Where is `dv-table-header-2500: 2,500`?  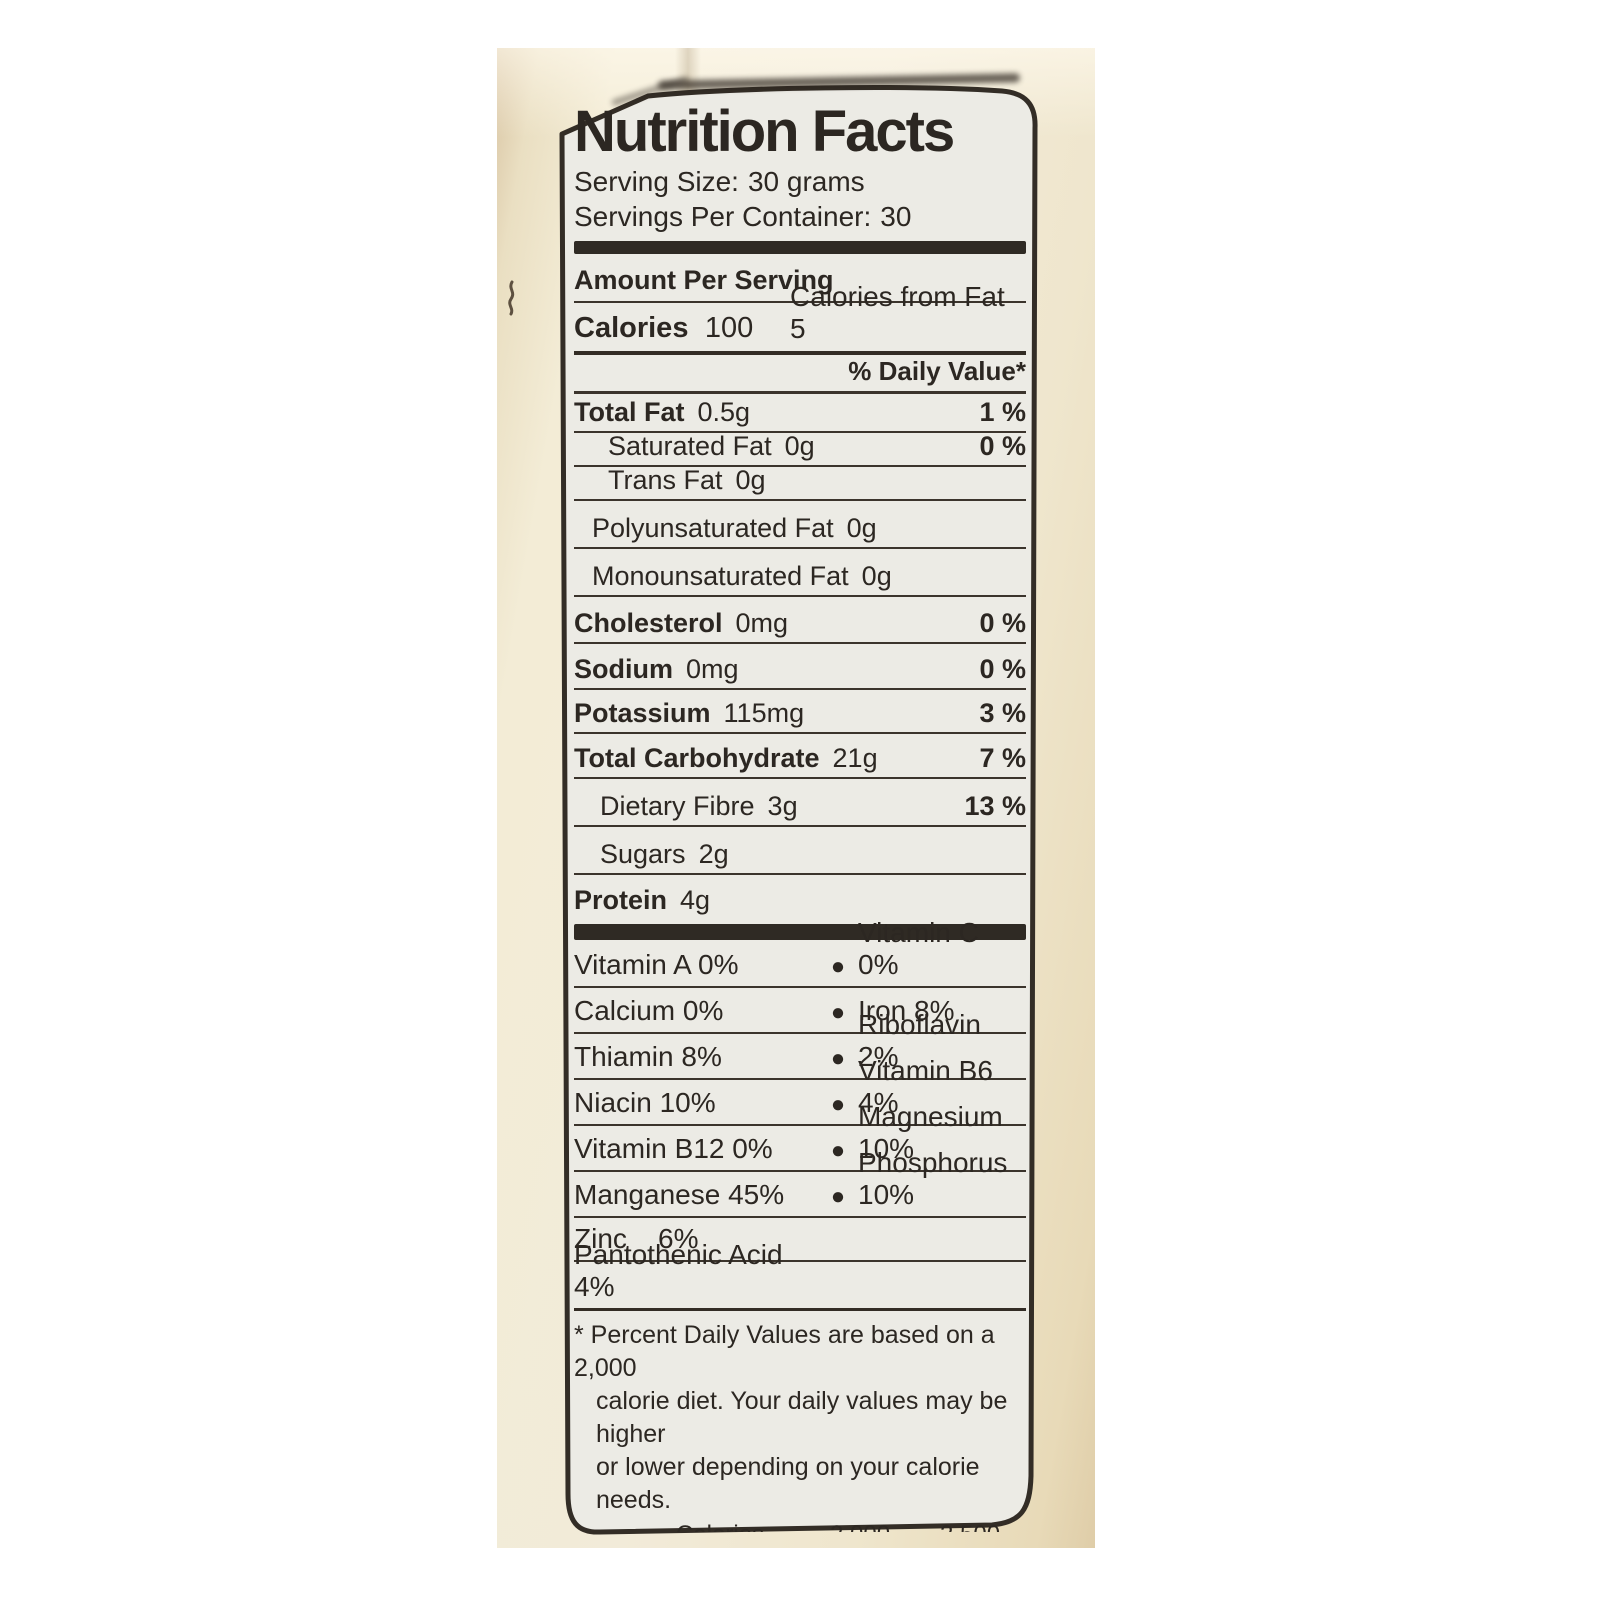
dv-table-header-2500: 2,500 is located at coordinates (970, 1526).